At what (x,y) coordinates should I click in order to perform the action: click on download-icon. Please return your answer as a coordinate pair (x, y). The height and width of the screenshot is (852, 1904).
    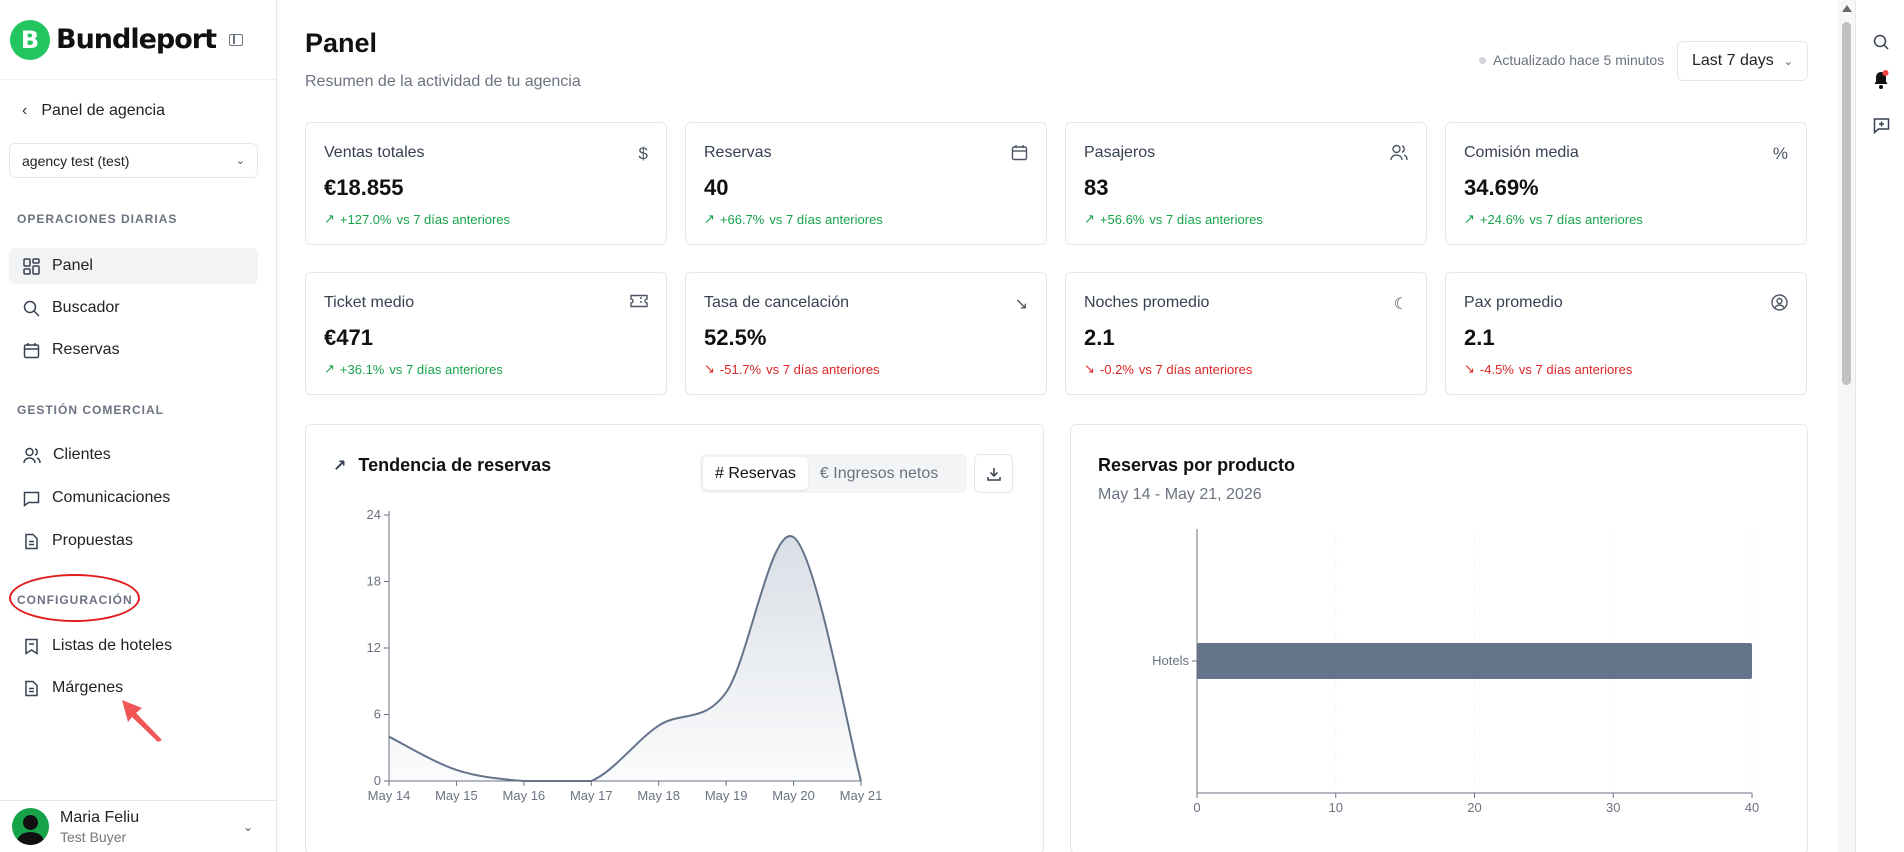
    Looking at the image, I should click on (993, 474).